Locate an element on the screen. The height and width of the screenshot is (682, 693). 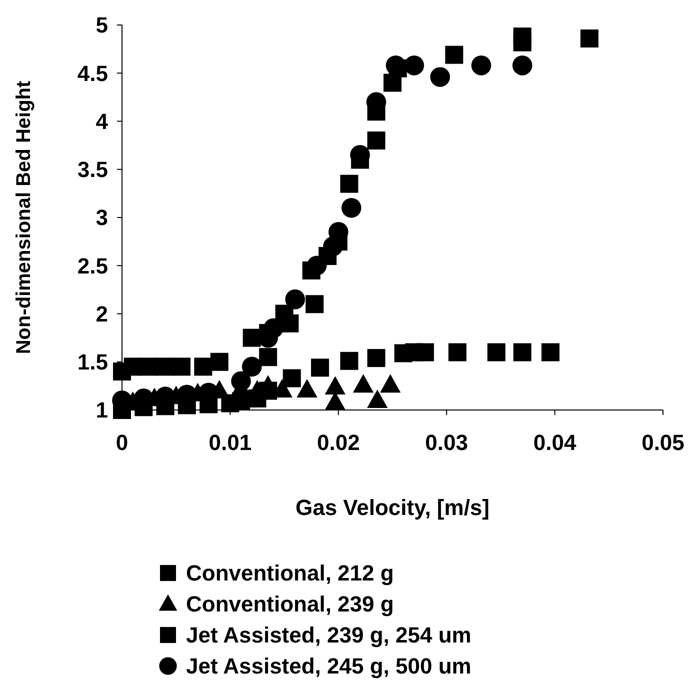
y-tick-label: 4 is located at coordinates (102, 121).